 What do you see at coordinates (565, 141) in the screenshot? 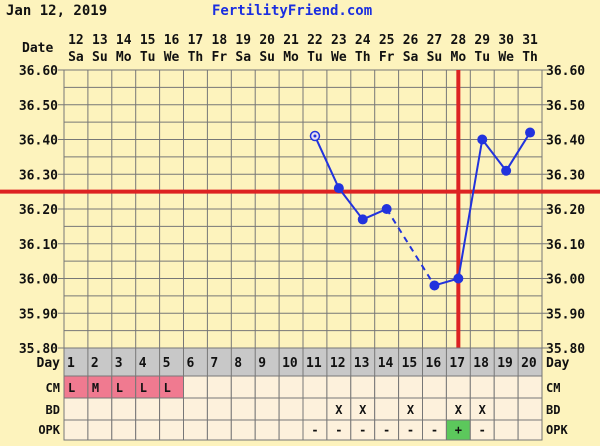
I see `y-tick-right: 36.40` at bounding box center [565, 141].